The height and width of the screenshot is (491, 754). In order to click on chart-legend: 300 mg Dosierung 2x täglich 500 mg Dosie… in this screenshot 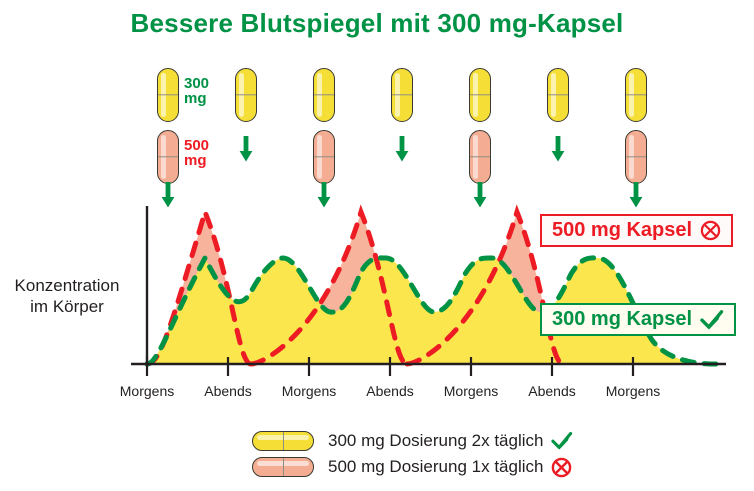, I will do `click(452, 454)`.